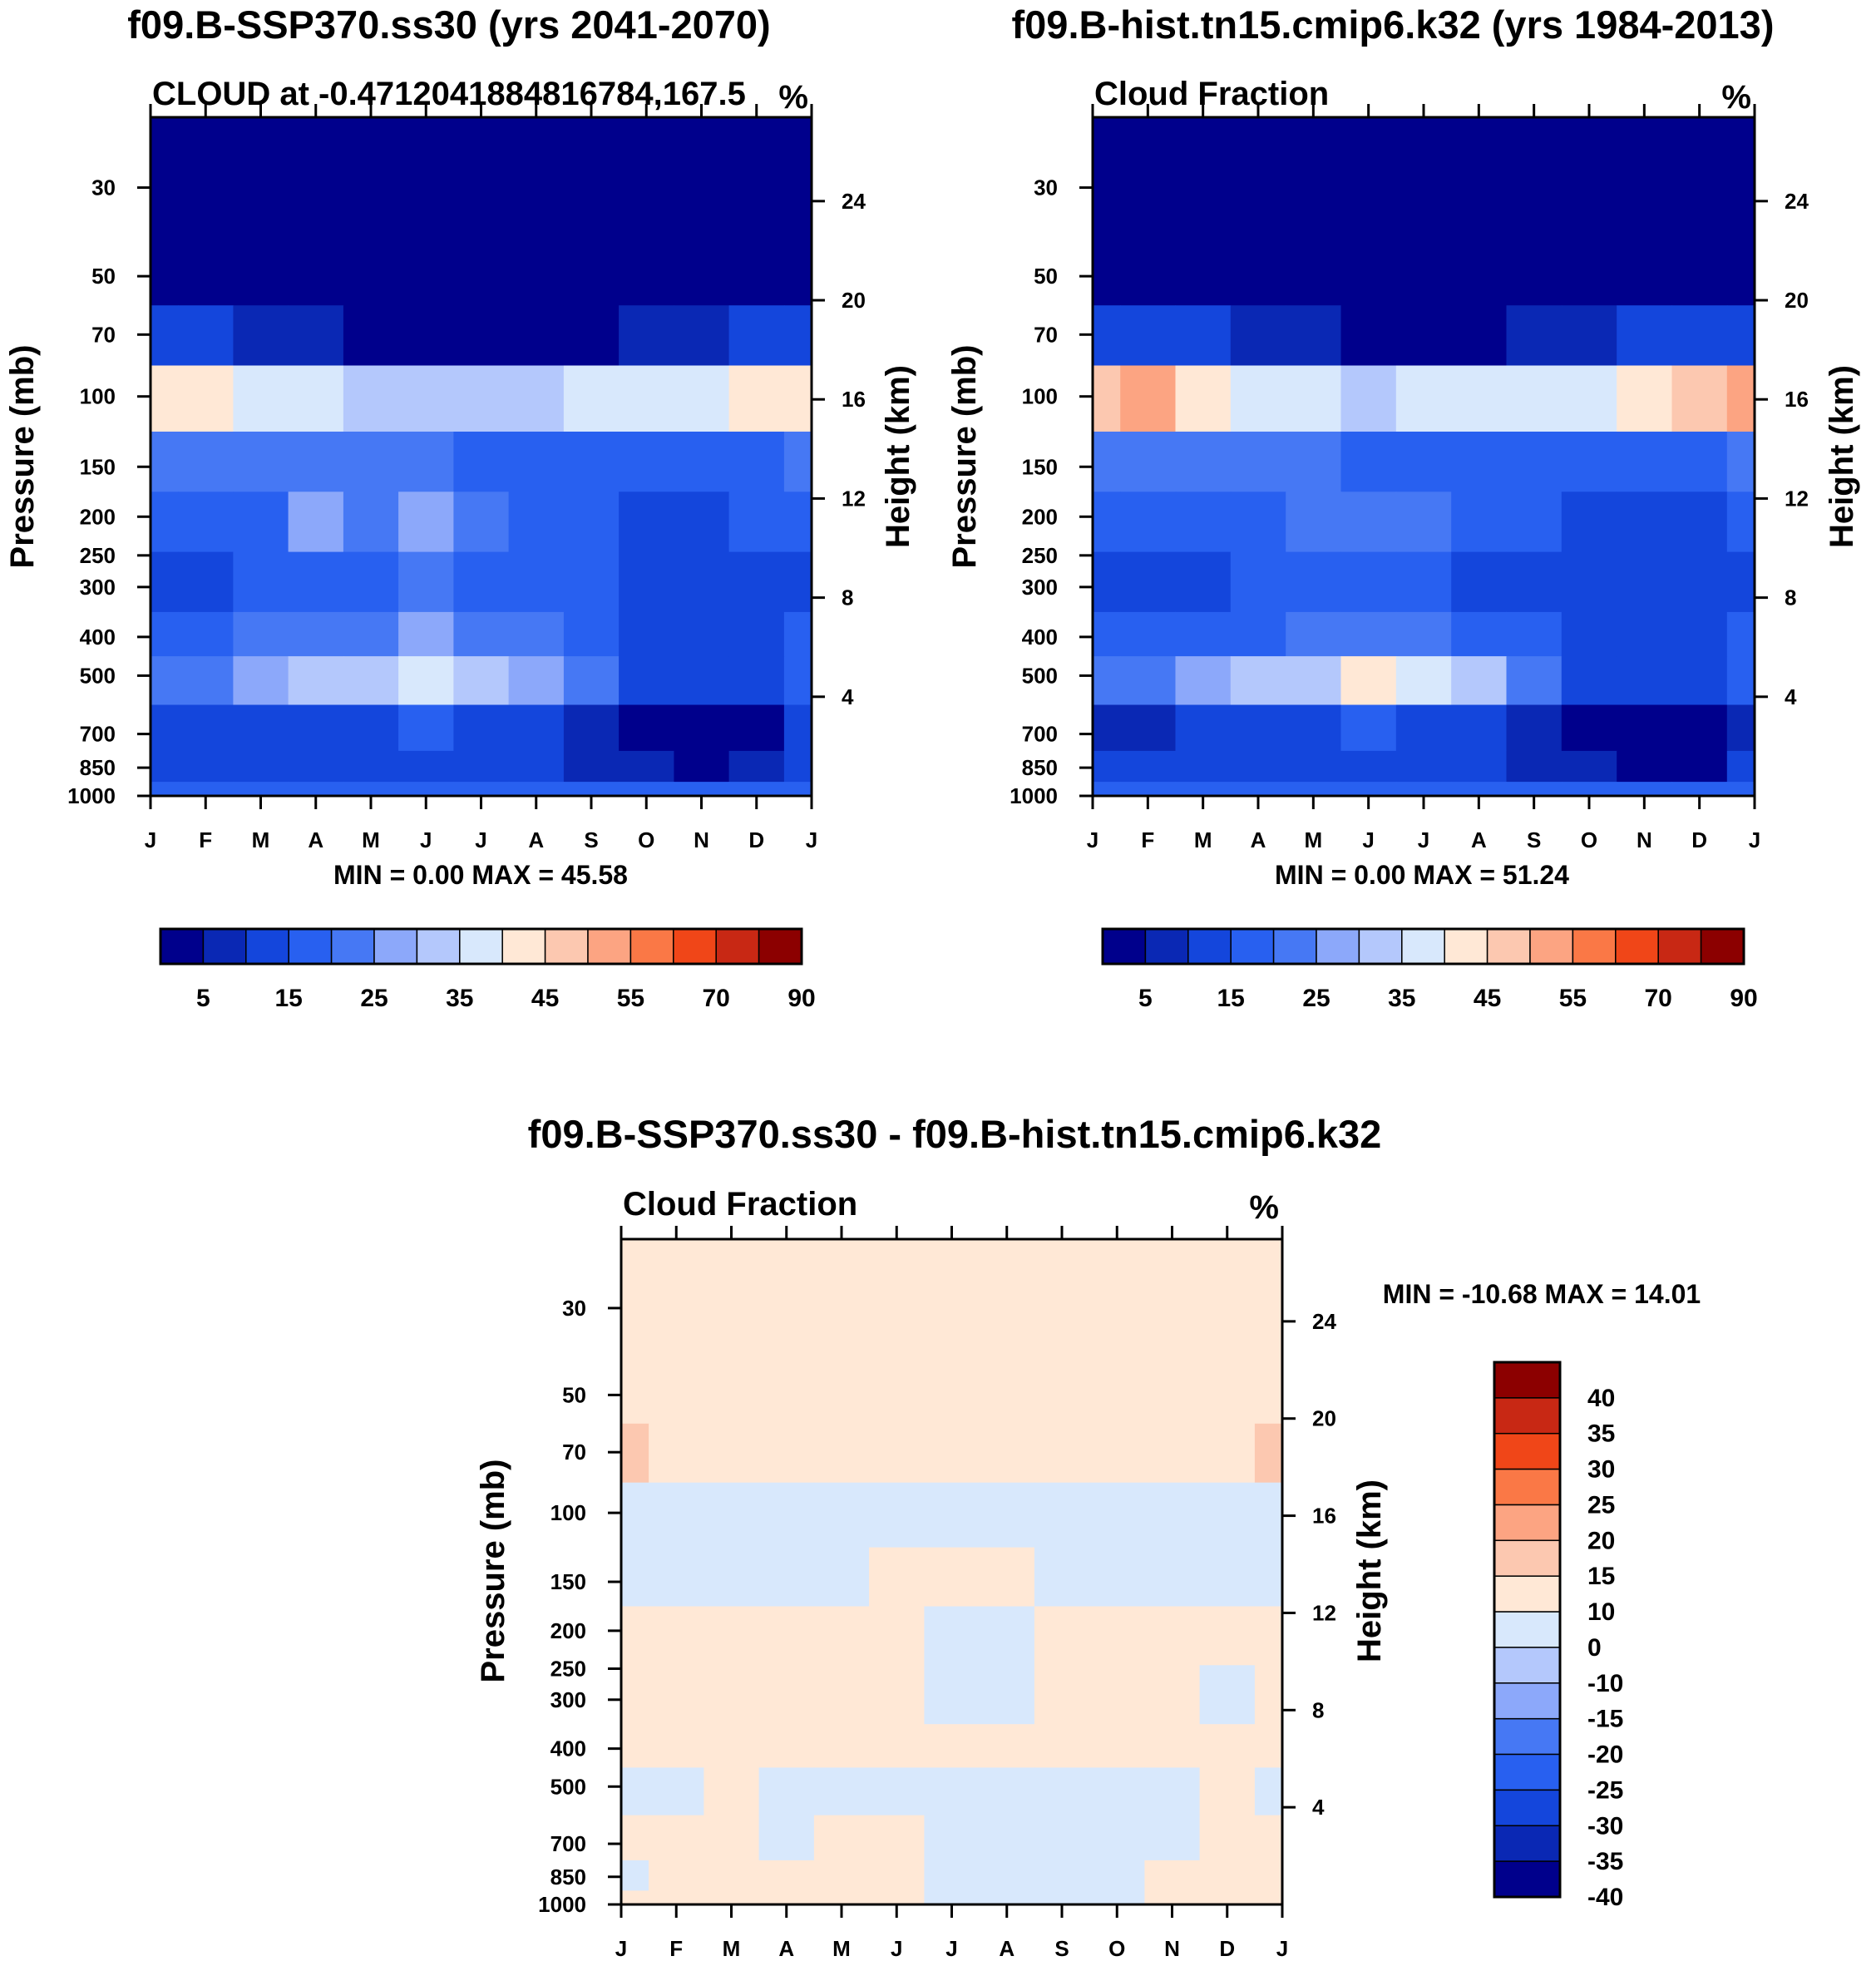 Image resolution: width=1876 pixels, height=1961 pixels. What do you see at coordinates (1422, 875) in the screenshot?
I see `min-max-label: MIN = 0.00 MAX = 51.24` at bounding box center [1422, 875].